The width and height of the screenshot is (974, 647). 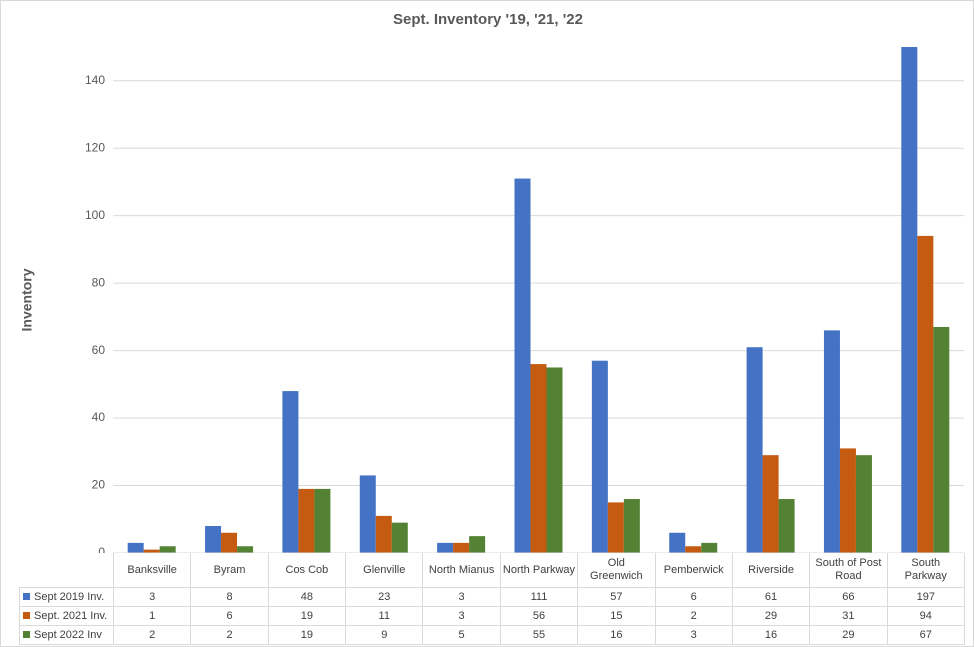 I want to click on legend-label: Sept. 2021 Inv., so click(x=71, y=615).